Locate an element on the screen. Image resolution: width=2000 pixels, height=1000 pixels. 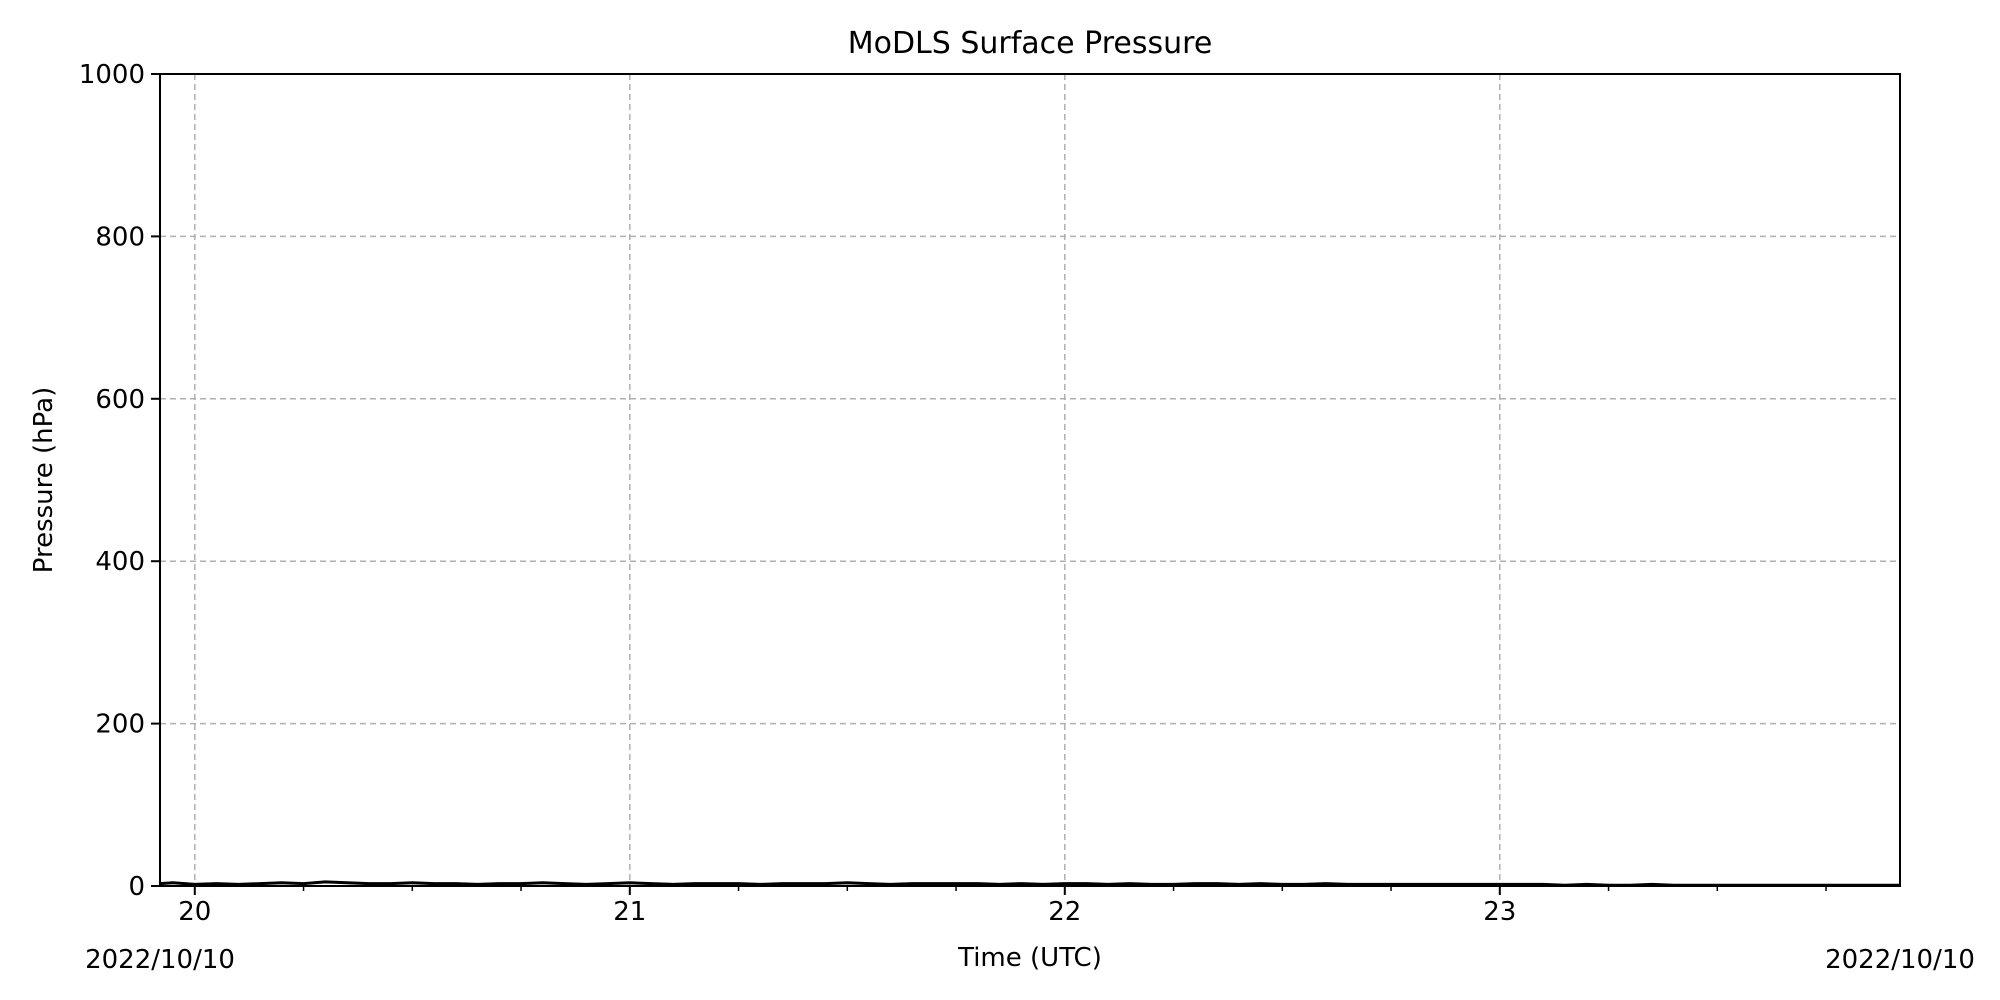
y-tick-label: 800 is located at coordinates (120, 237).